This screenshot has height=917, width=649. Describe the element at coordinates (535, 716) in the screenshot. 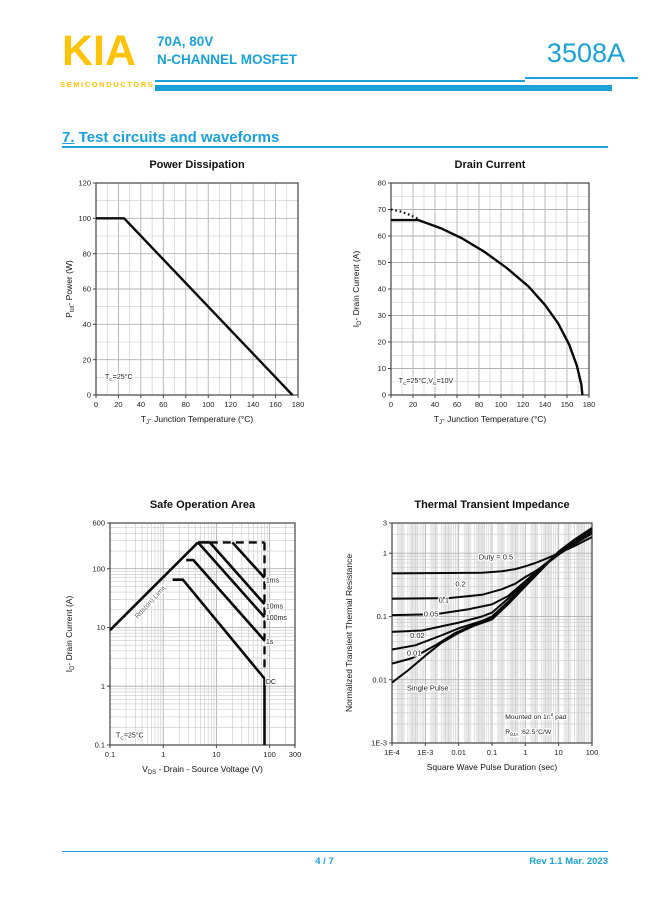

I see `label: Mounted on 1n2 pad` at that location.